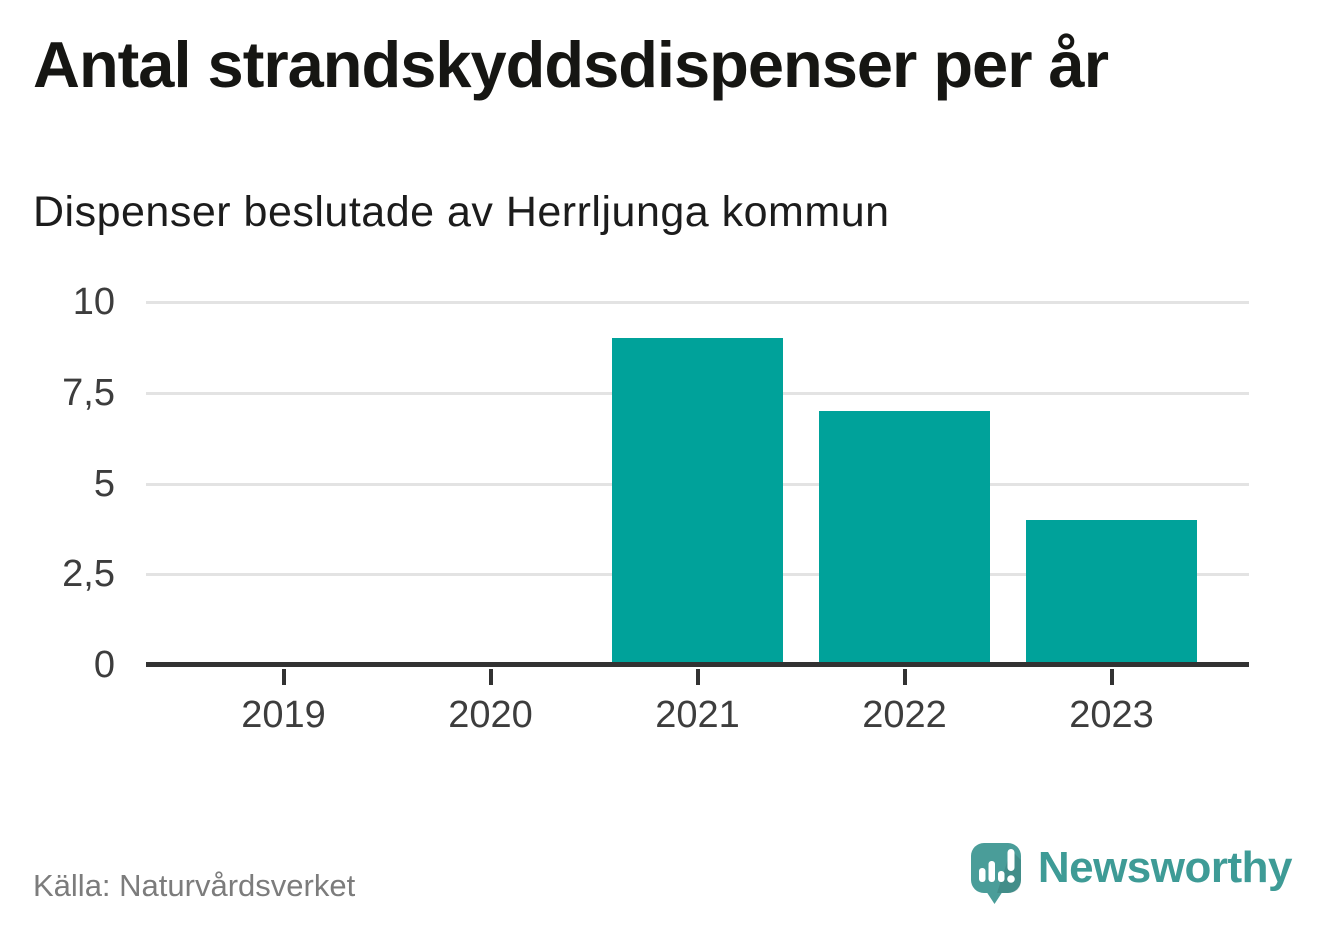 This screenshot has height=939, width=1322. I want to click on bar-2022, so click(904, 537).